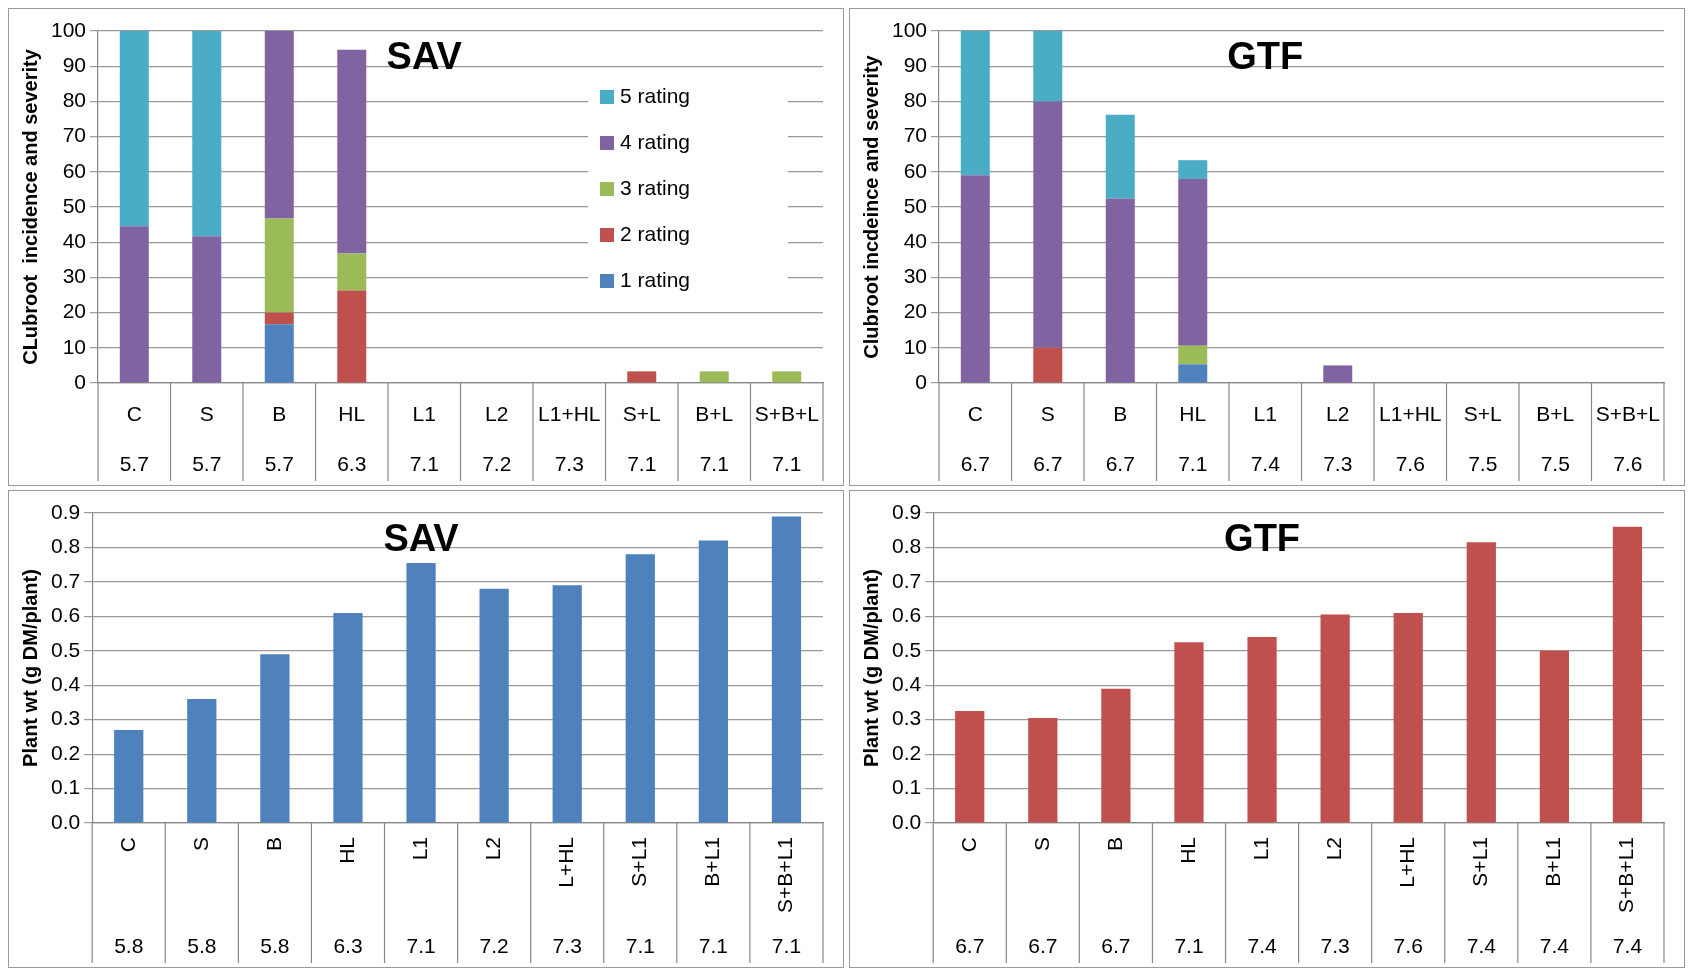  Describe the element at coordinates (655, 141) in the screenshot. I see `legend-label: 4 rating` at that location.